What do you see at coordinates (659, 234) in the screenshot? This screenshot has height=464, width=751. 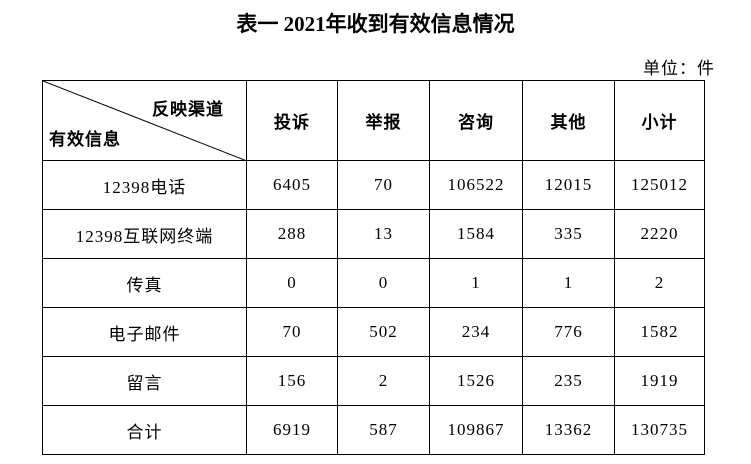 I see `cell: 2220` at bounding box center [659, 234].